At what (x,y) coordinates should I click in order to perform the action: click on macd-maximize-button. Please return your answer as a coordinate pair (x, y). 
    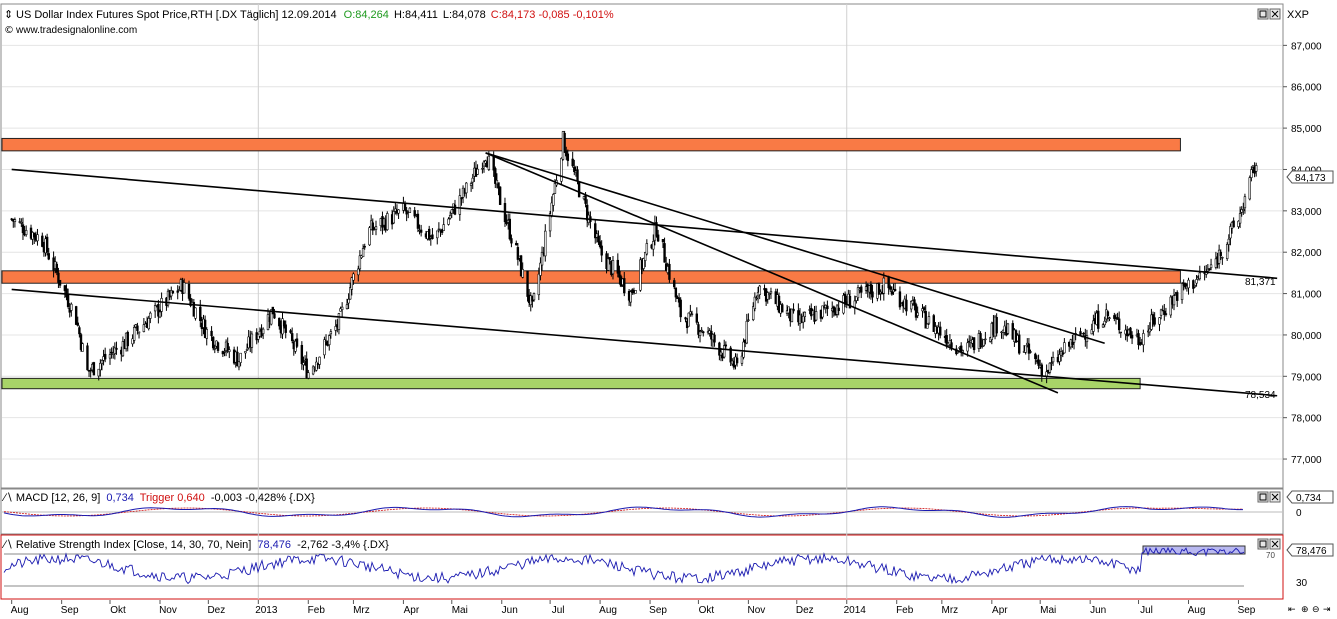
    Looking at the image, I should click on (1263, 497).